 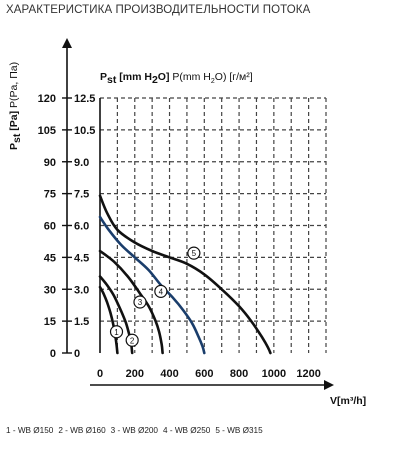 I want to click on series-markers: 1 2 3 4 5, so click(x=155, y=296).